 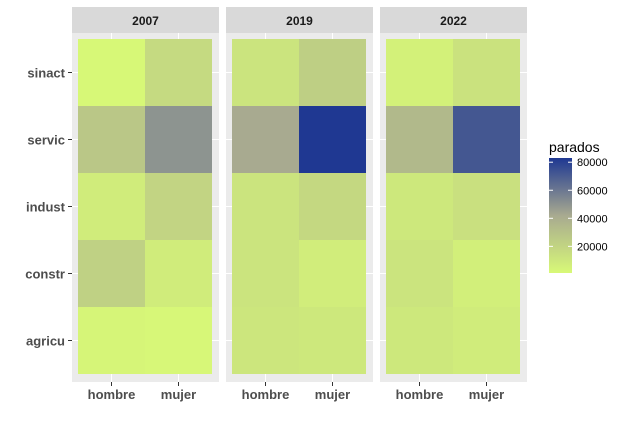 What do you see at coordinates (46, 73) in the screenshot?
I see `y-tick-label: sinact` at bounding box center [46, 73].